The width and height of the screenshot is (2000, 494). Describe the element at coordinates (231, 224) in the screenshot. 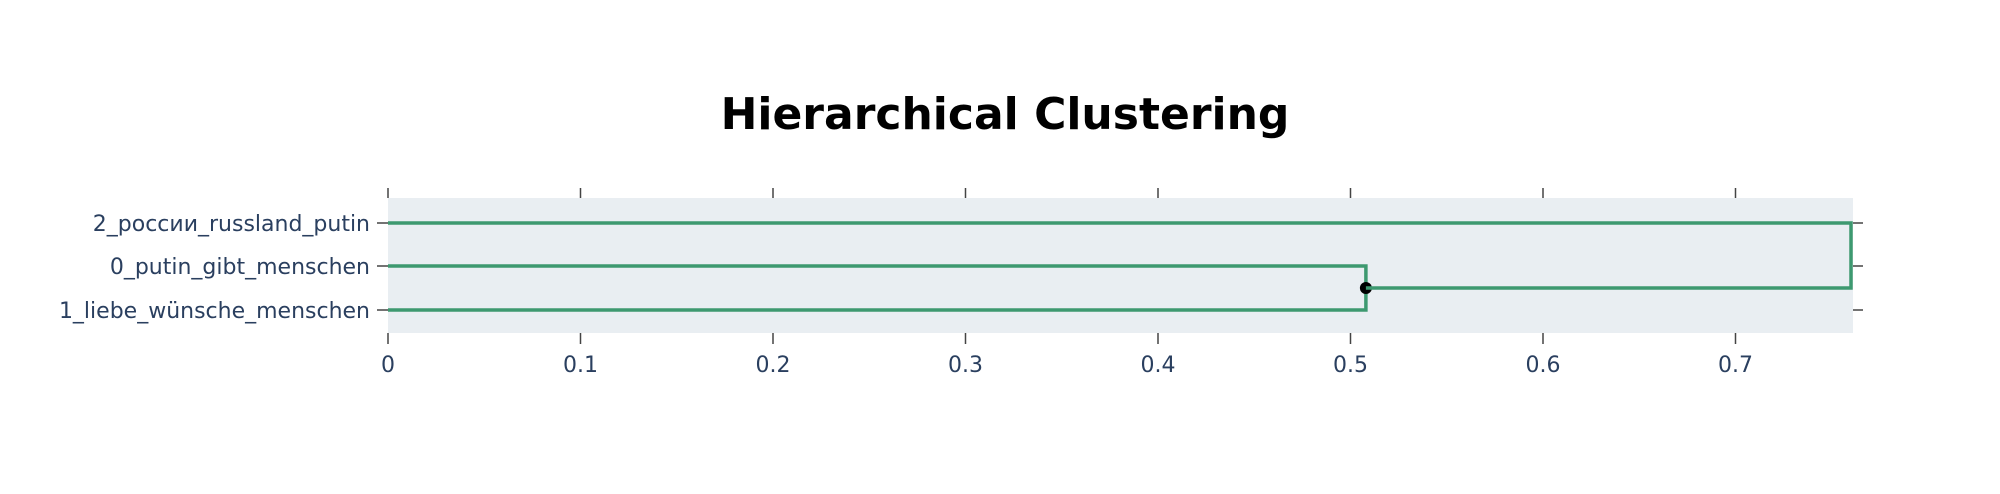

I see `leaf-label: 2_россии_russland_putin` at that location.